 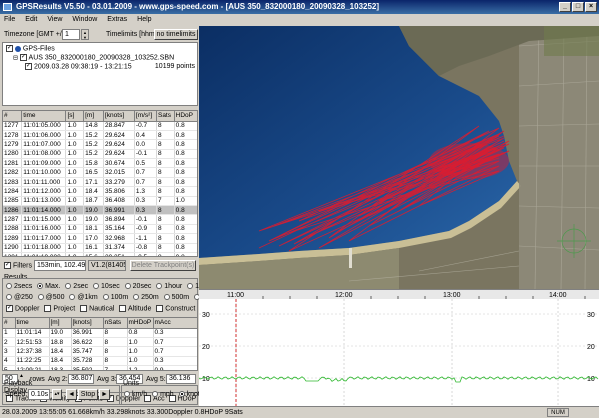 I want to click on table-row: 3 12:37:38 18.4 35.747 8 1.0 0.7, so click(x=100, y=351).